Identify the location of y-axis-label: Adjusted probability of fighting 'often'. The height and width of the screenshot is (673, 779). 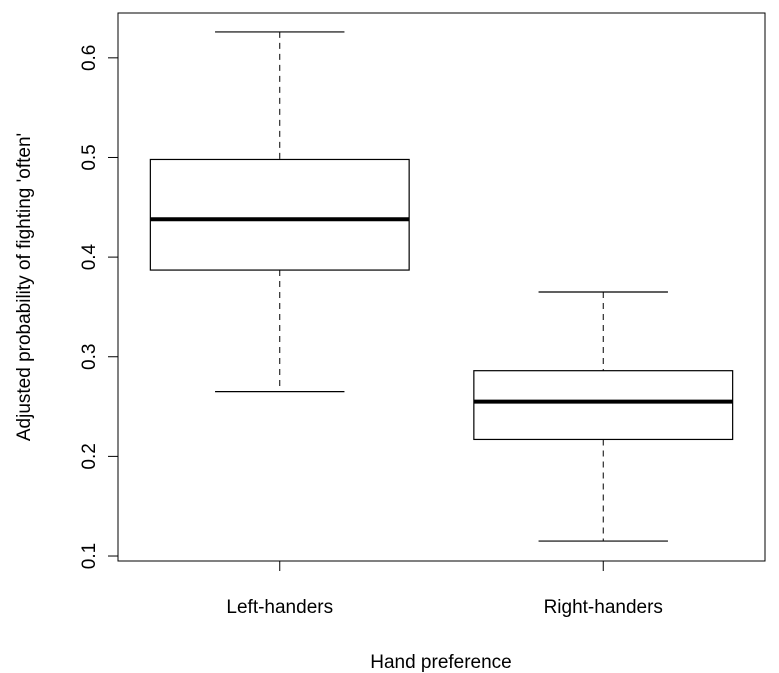
(24, 287).